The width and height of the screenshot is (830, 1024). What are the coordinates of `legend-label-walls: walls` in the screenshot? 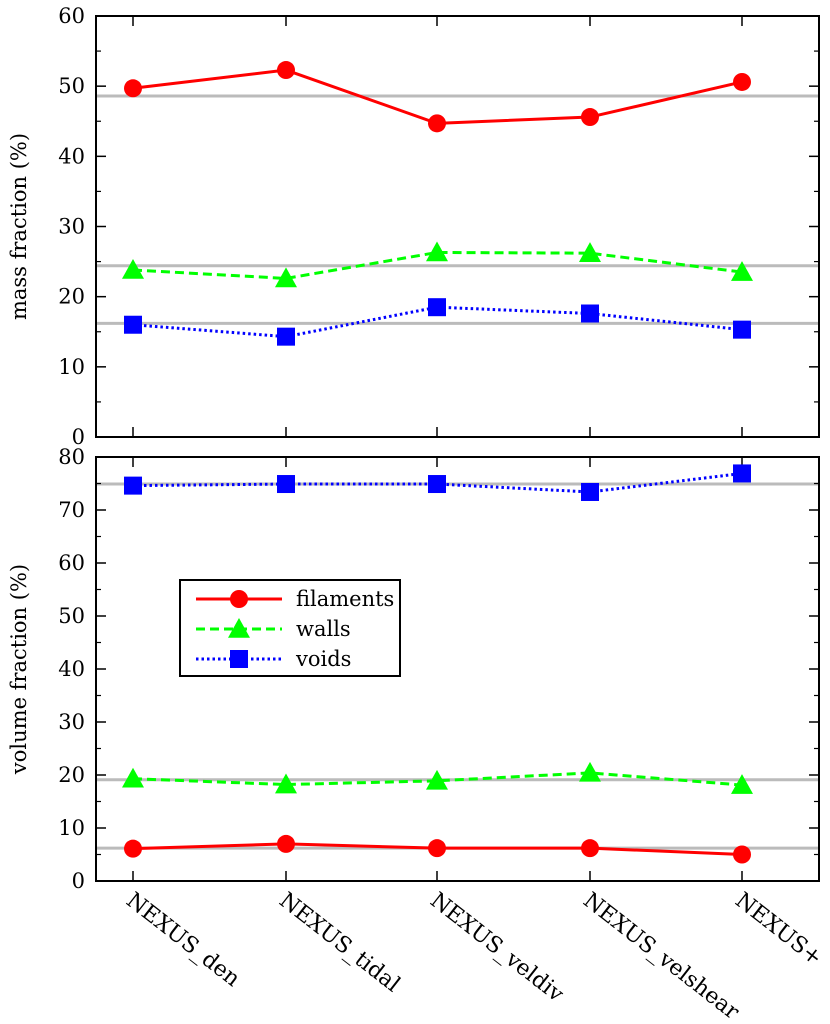 It's located at (323, 629).